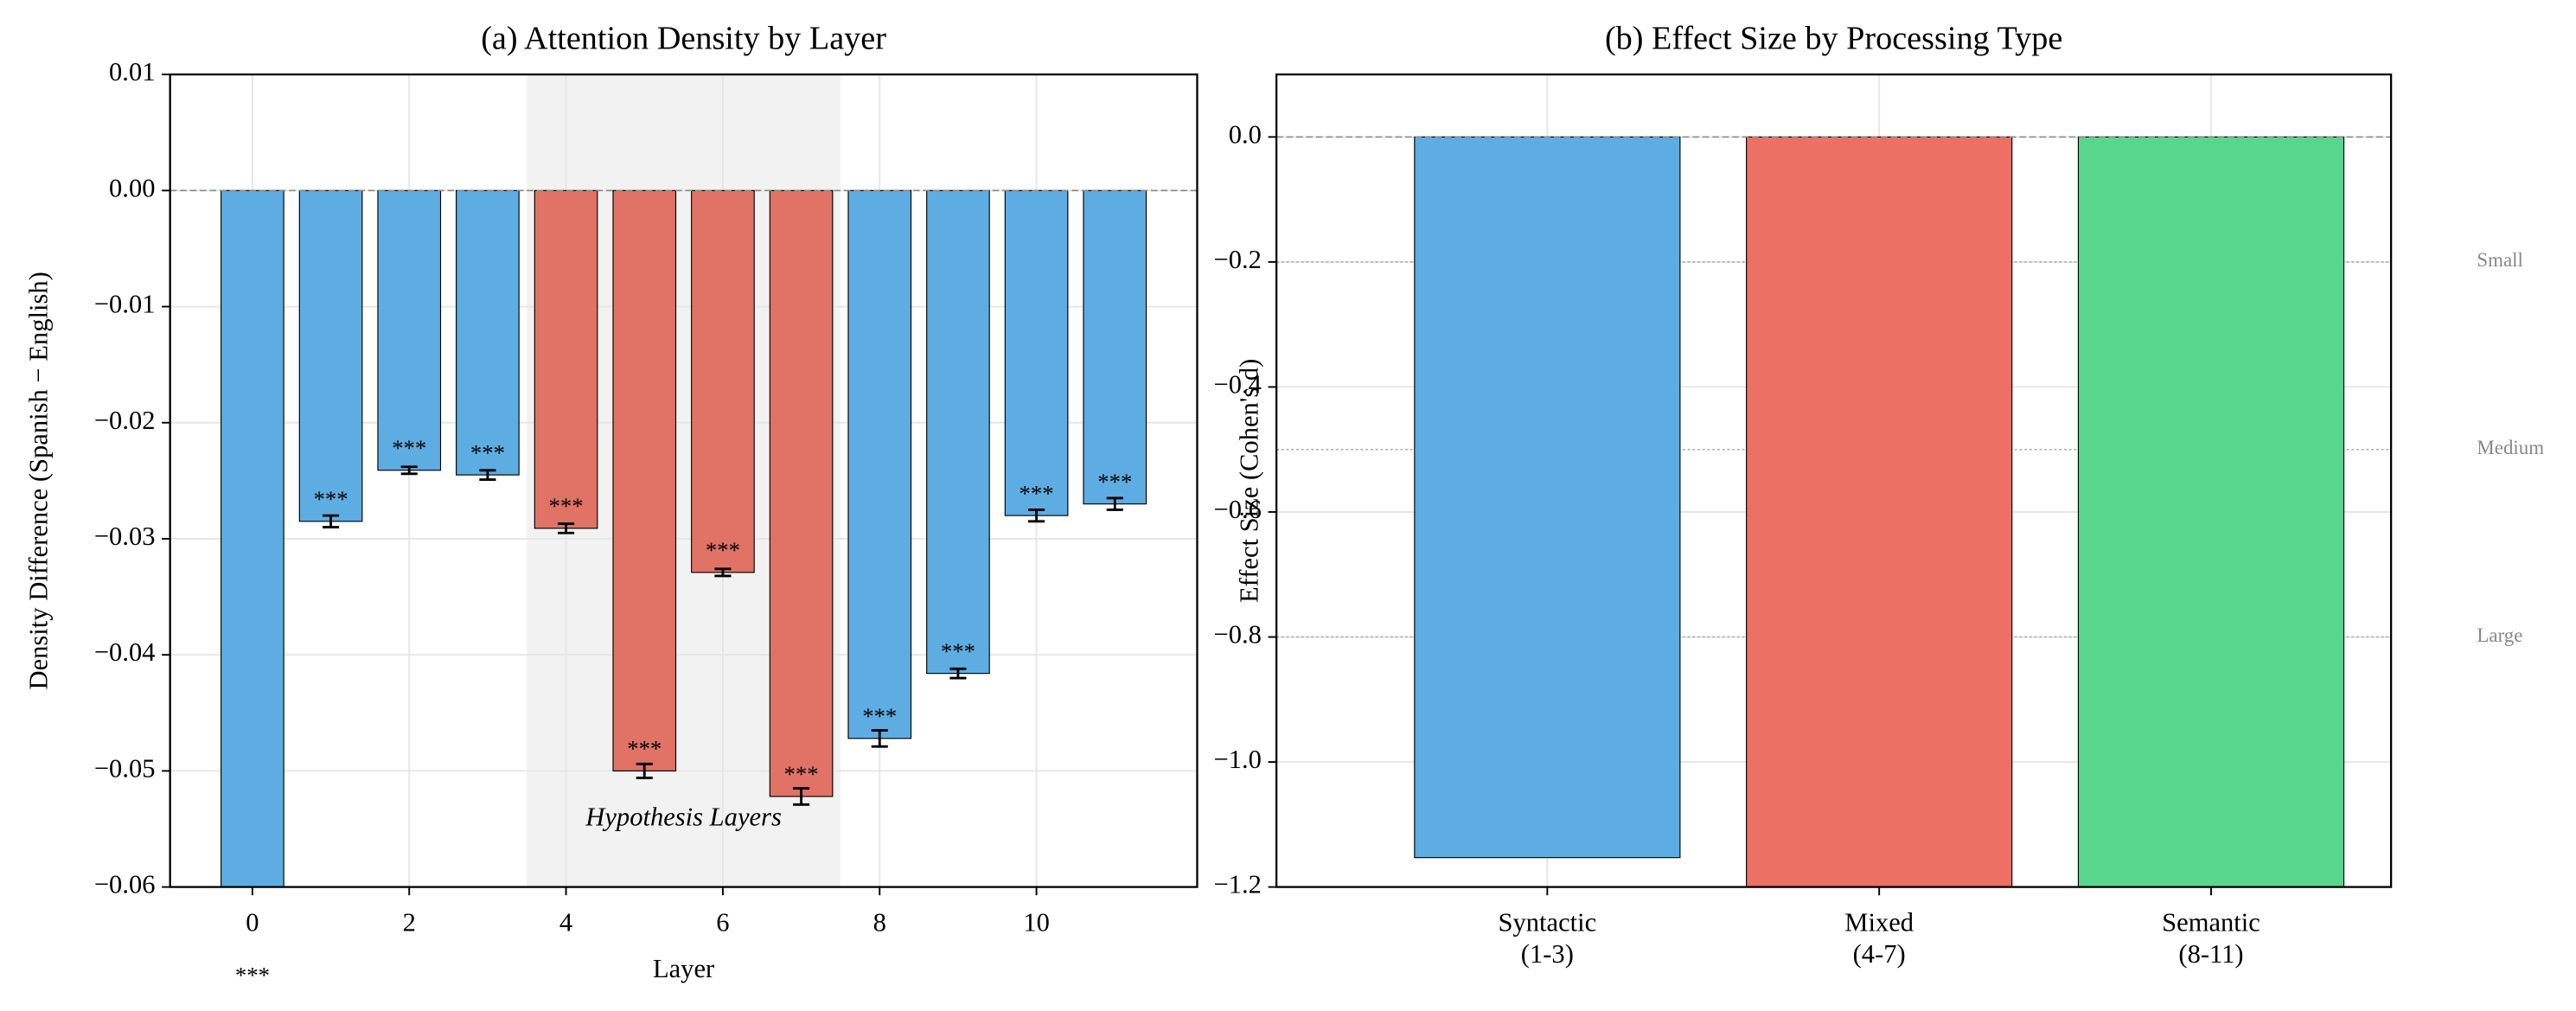  Describe the element at coordinates (566, 922) in the screenshot. I see `x-tick-label: 4` at that location.